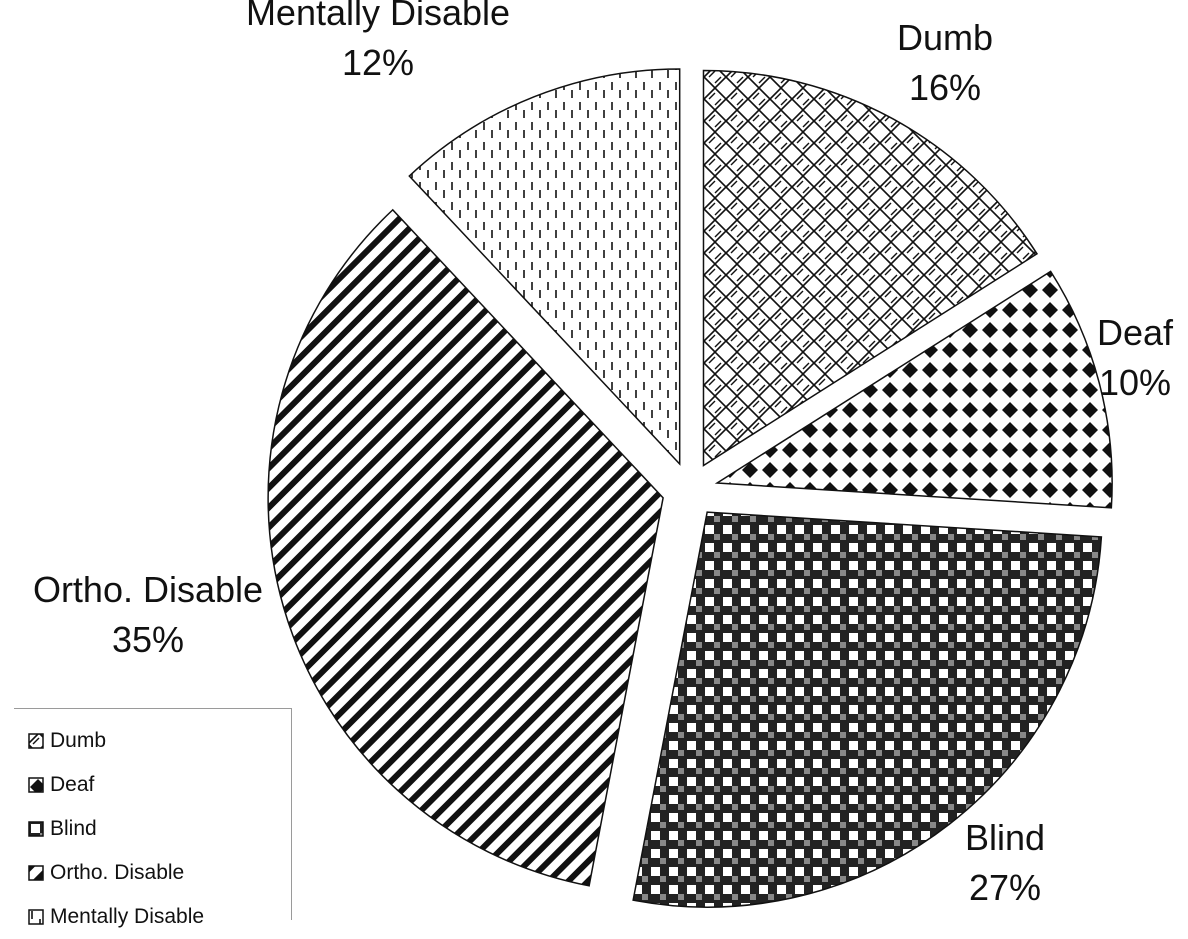 This screenshot has height=939, width=1188. Describe the element at coordinates (378, 16) in the screenshot. I see `slice-label-mentally-disable: Mentally Disable` at that location.